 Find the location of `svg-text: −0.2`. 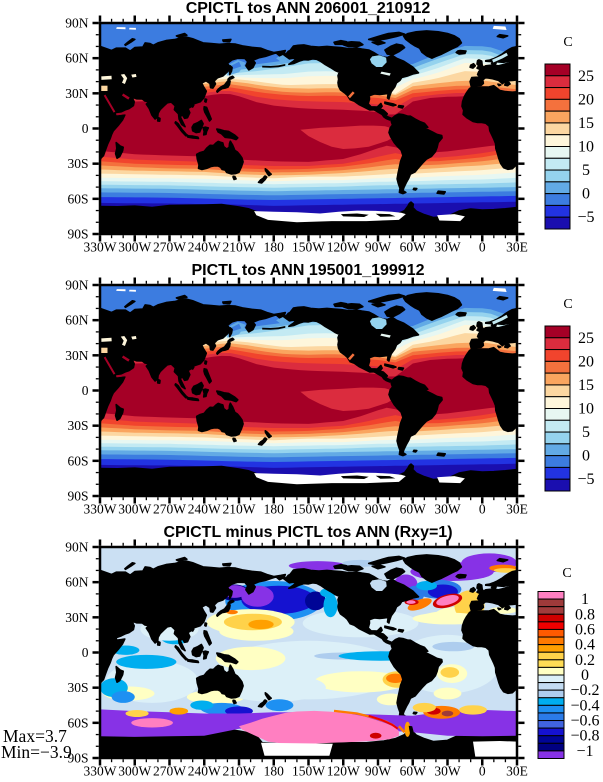

svg-text: −0.2 is located at coordinates (584, 690).